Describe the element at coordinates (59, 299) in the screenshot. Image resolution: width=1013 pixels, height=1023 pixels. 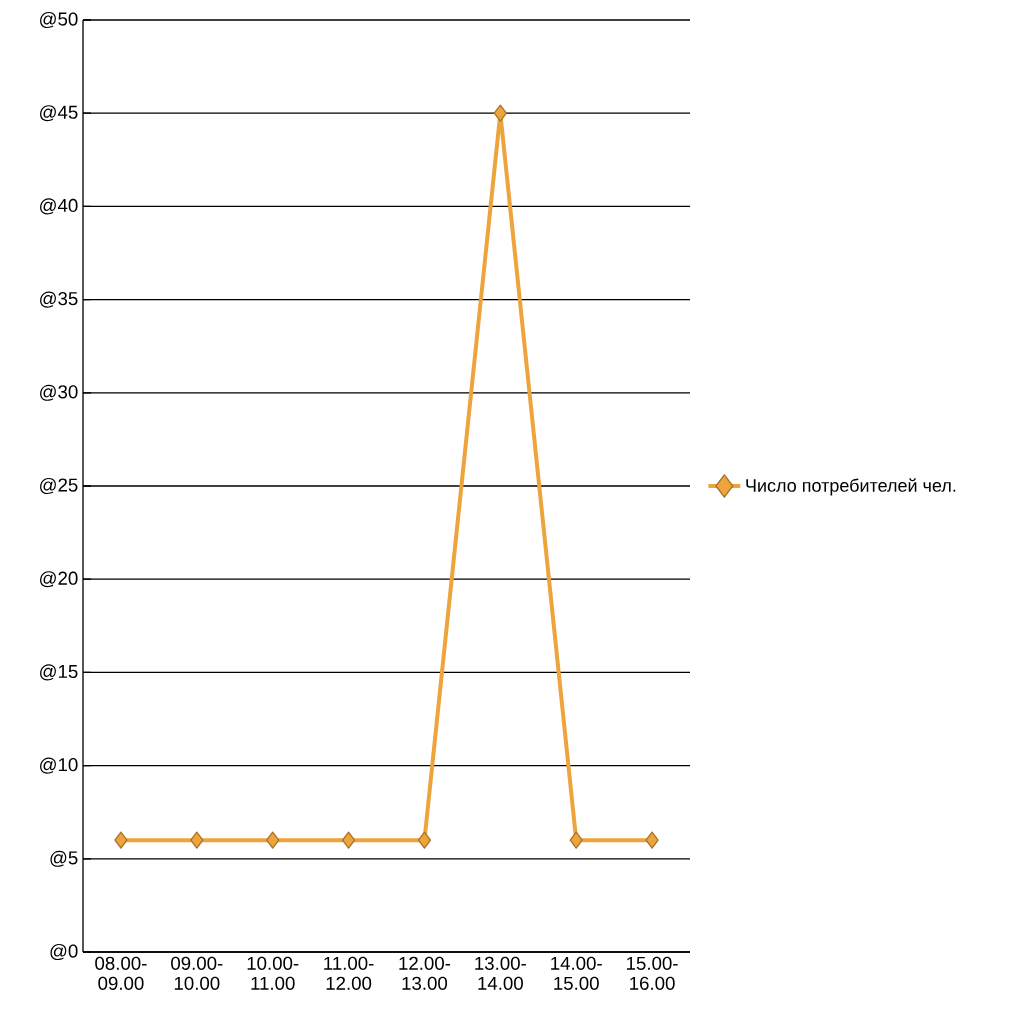
I see `y-tick-label: @35` at that location.